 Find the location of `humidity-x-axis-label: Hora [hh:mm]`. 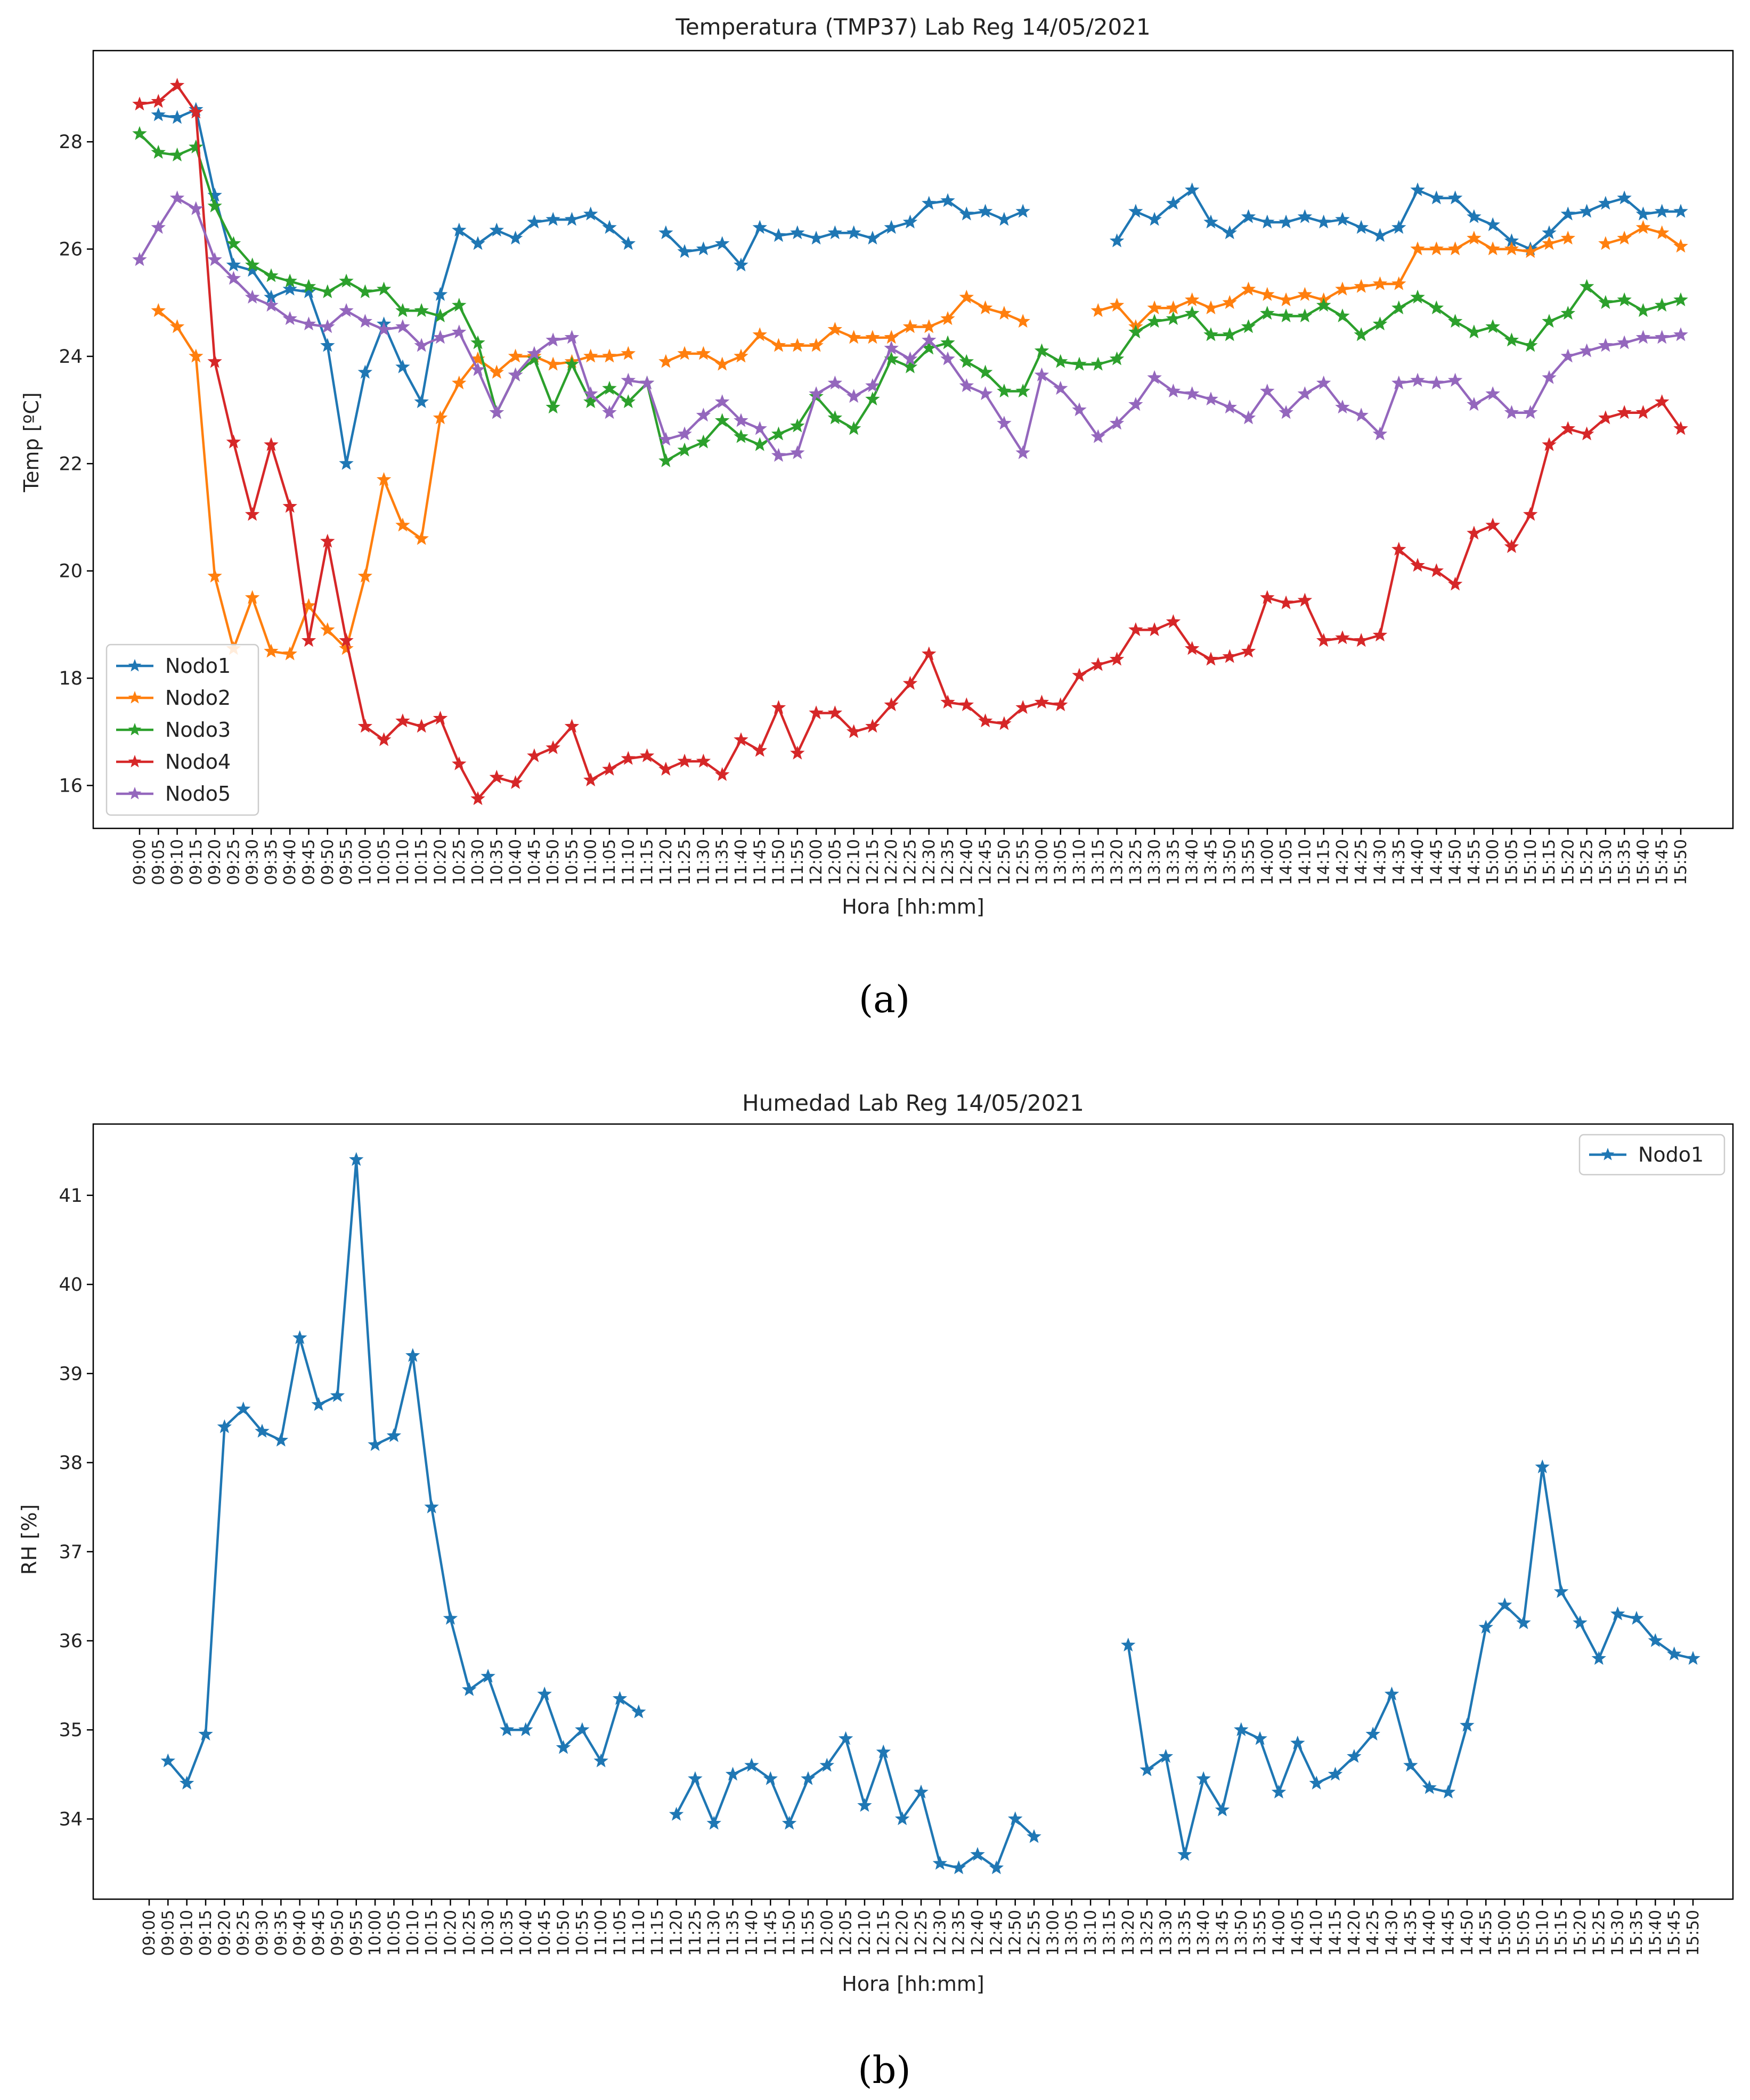

humidity-x-axis-label: Hora [hh:mm] is located at coordinates (913, 1984).